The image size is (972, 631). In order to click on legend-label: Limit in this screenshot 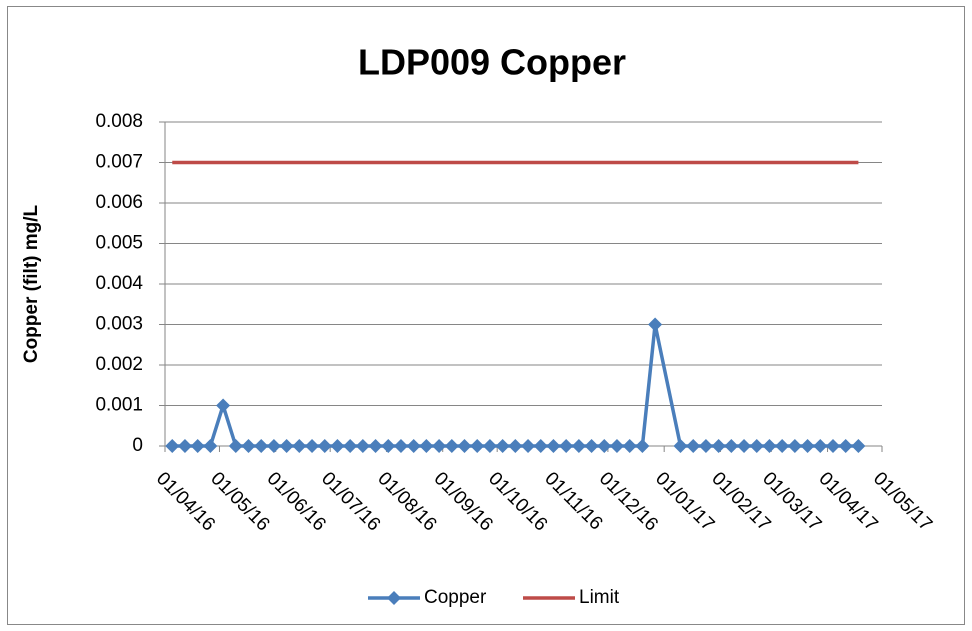, I will do `click(599, 597)`.